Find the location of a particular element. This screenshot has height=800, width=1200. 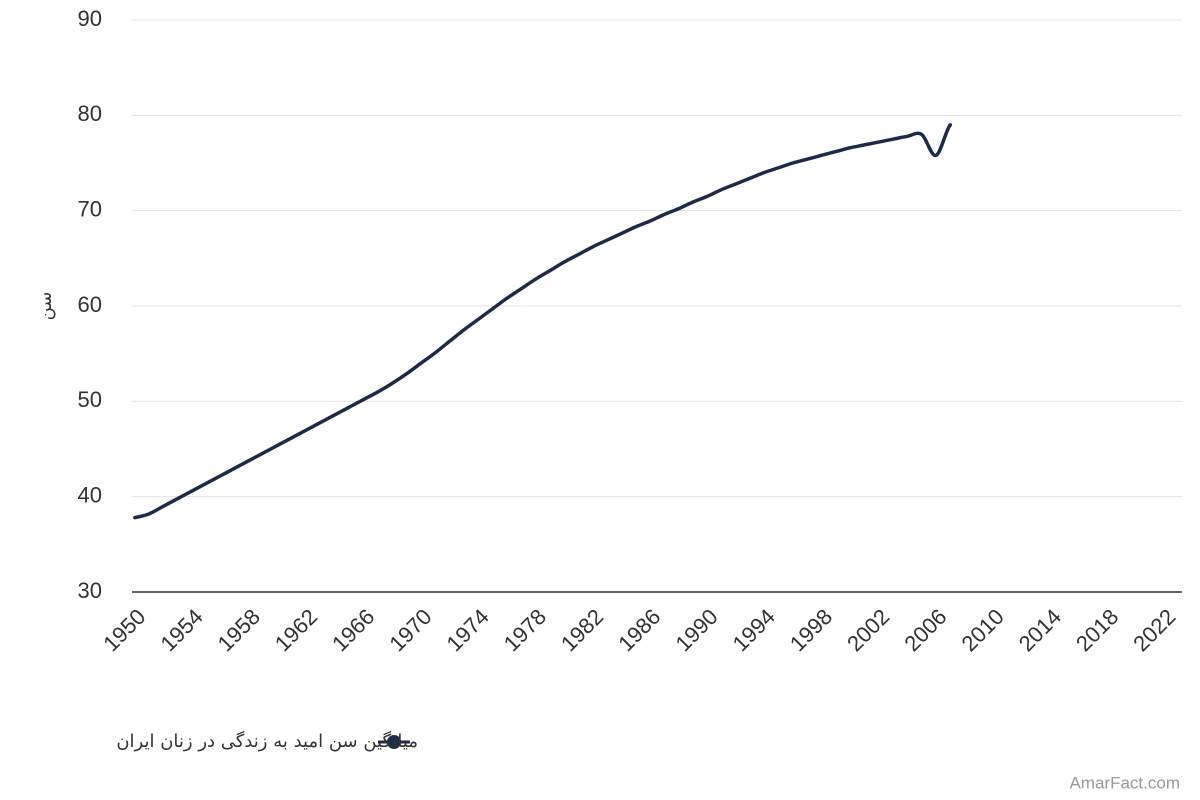

x-tick-label: 1958 is located at coordinates (239, 630).